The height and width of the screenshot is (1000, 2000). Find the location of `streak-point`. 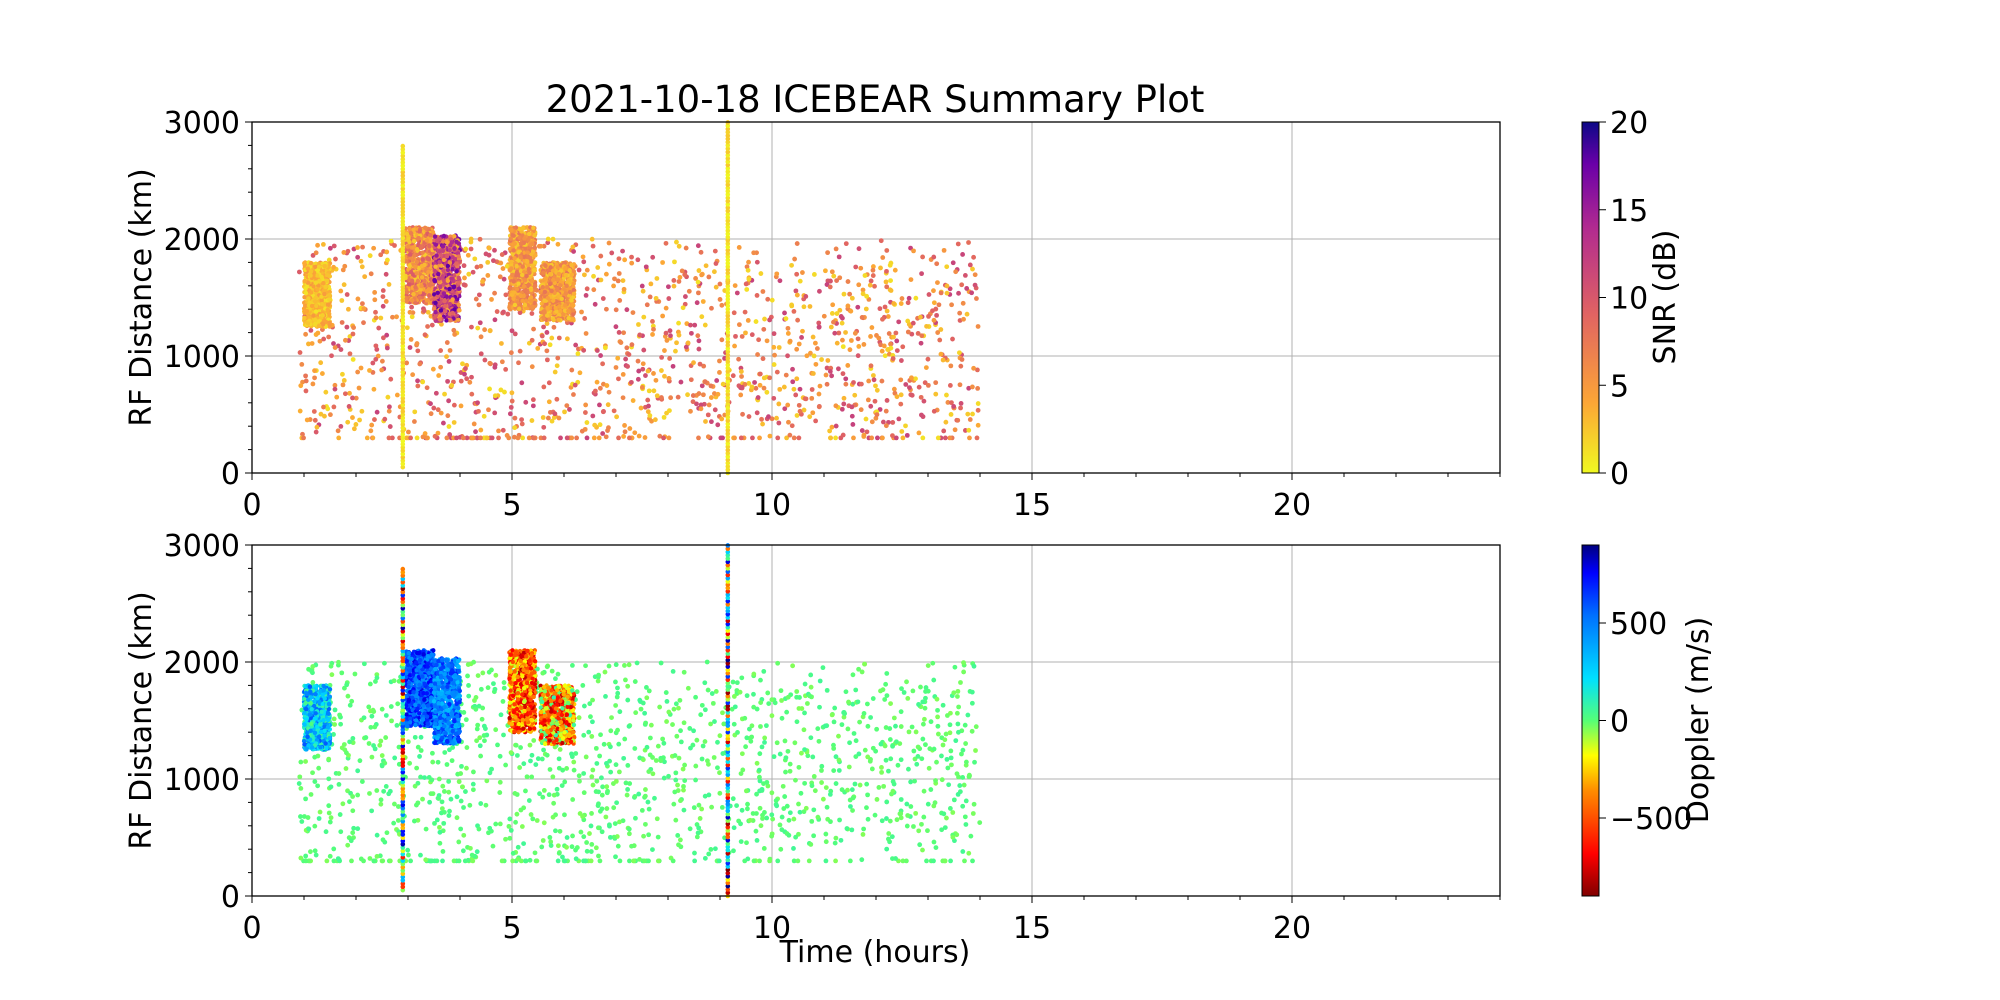

streak-point is located at coordinates (403, 146).